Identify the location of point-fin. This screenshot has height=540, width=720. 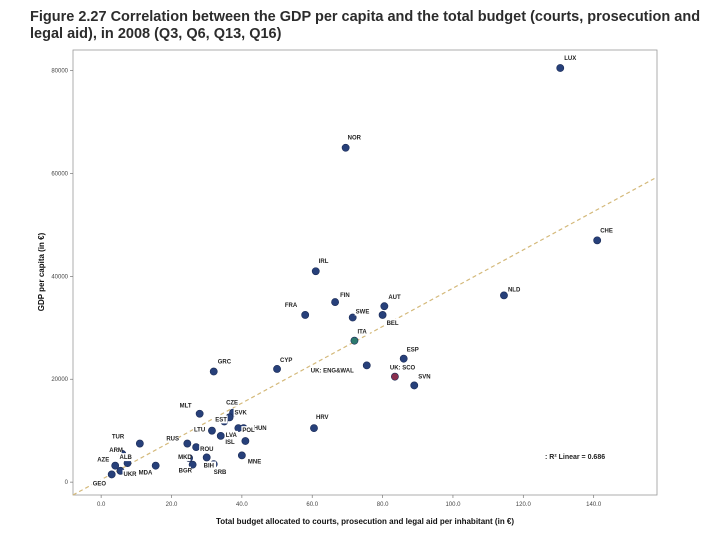
(335, 302).